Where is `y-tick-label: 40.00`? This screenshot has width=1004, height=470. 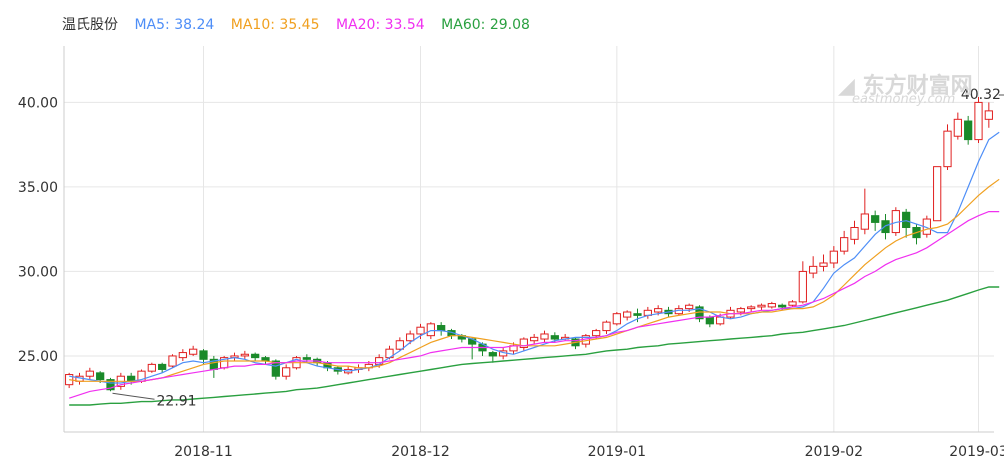 y-tick-label: 40.00 is located at coordinates (38, 103).